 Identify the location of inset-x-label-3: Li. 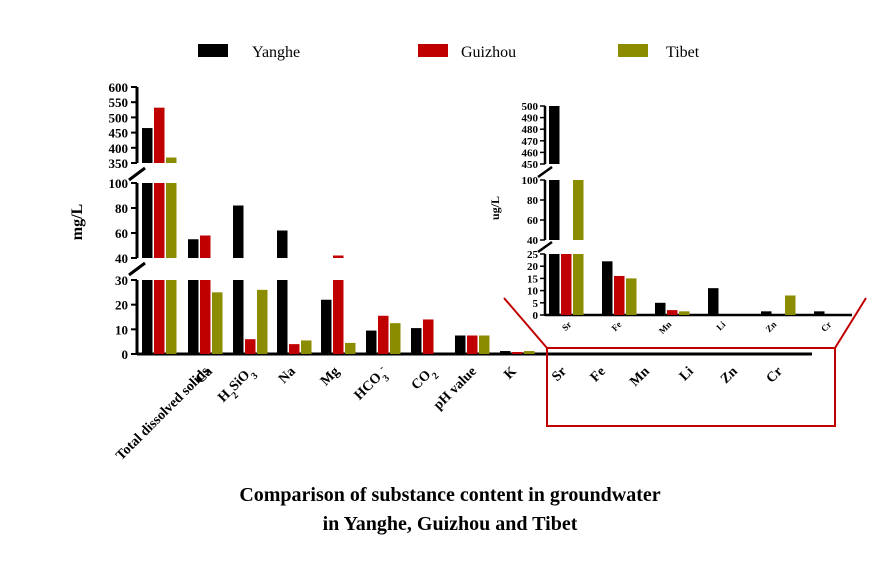
(720, 325).